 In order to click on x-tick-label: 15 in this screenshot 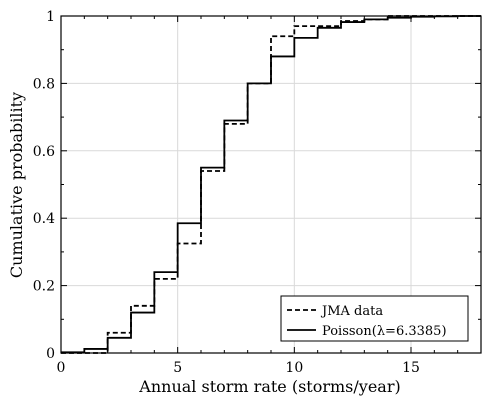, I will do `click(411, 368)`.